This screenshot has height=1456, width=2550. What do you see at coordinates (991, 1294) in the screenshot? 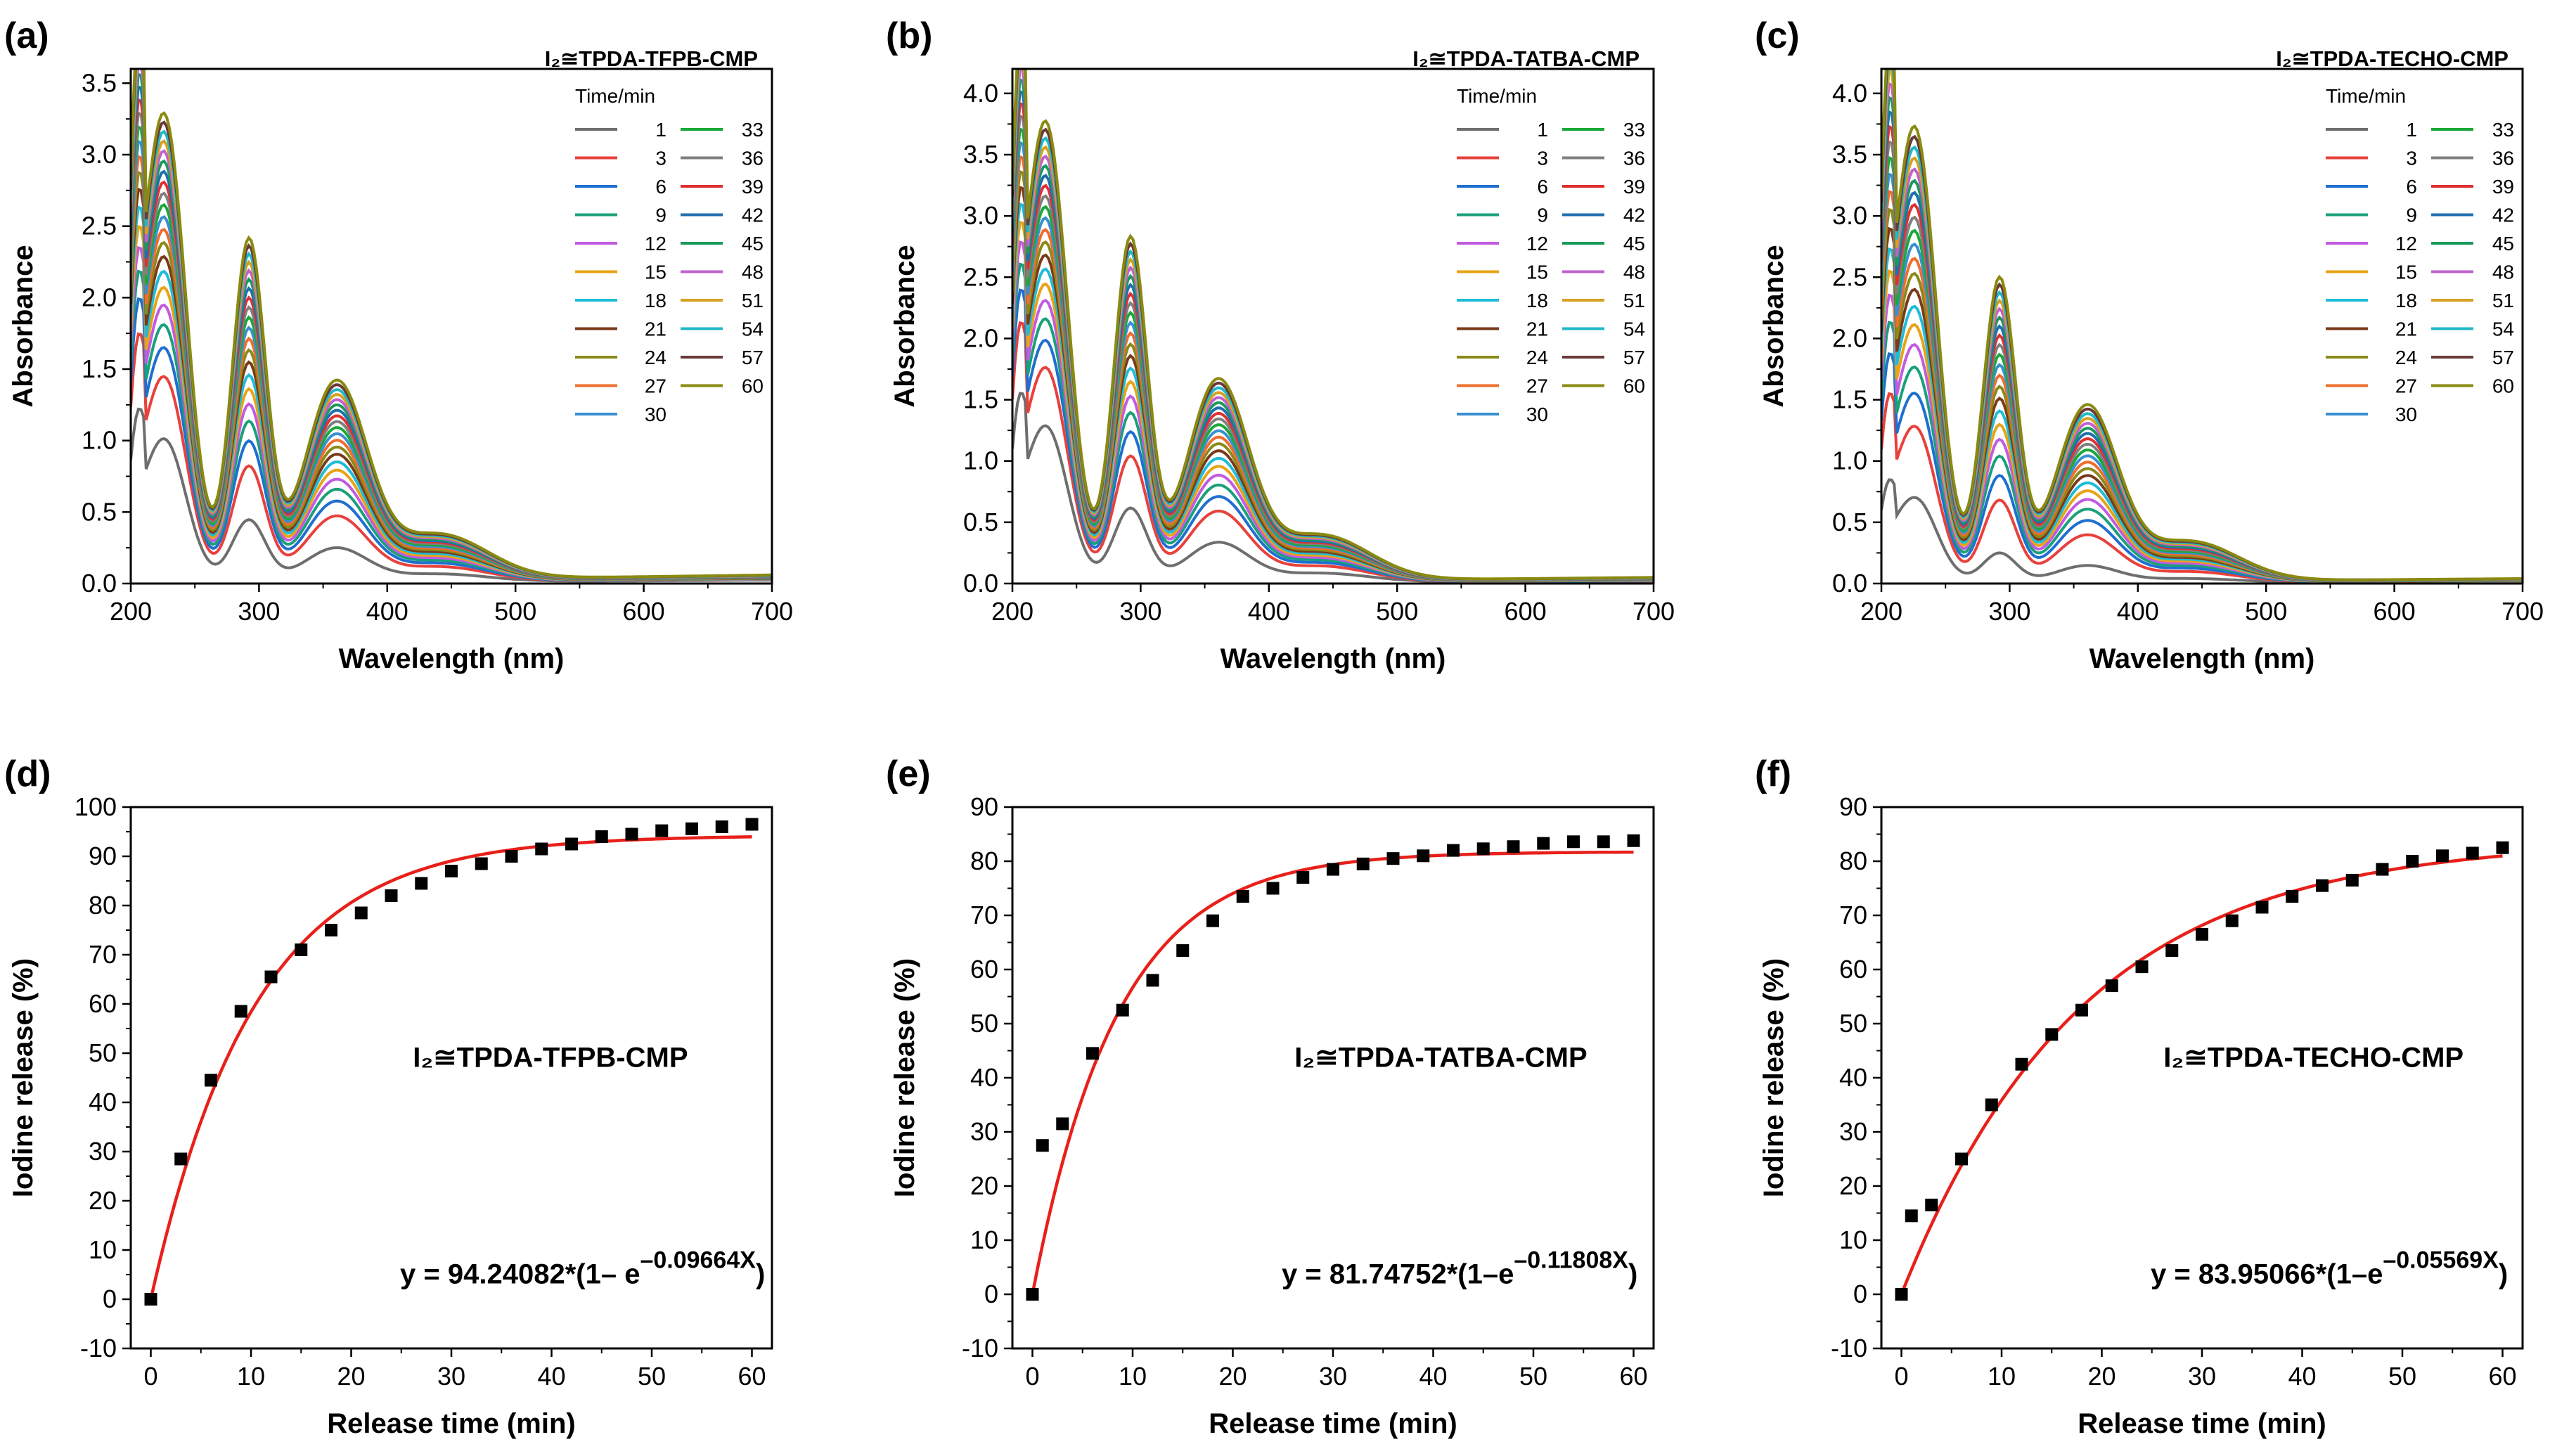
I see `y-tick-label: 0` at bounding box center [991, 1294].